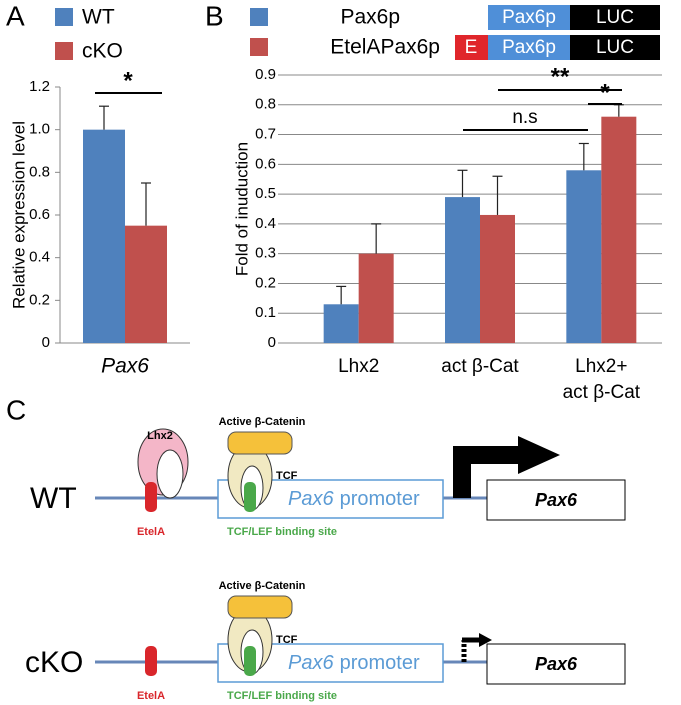  I want to click on y-axis-label: Fold of inuduction, so click(241, 209).